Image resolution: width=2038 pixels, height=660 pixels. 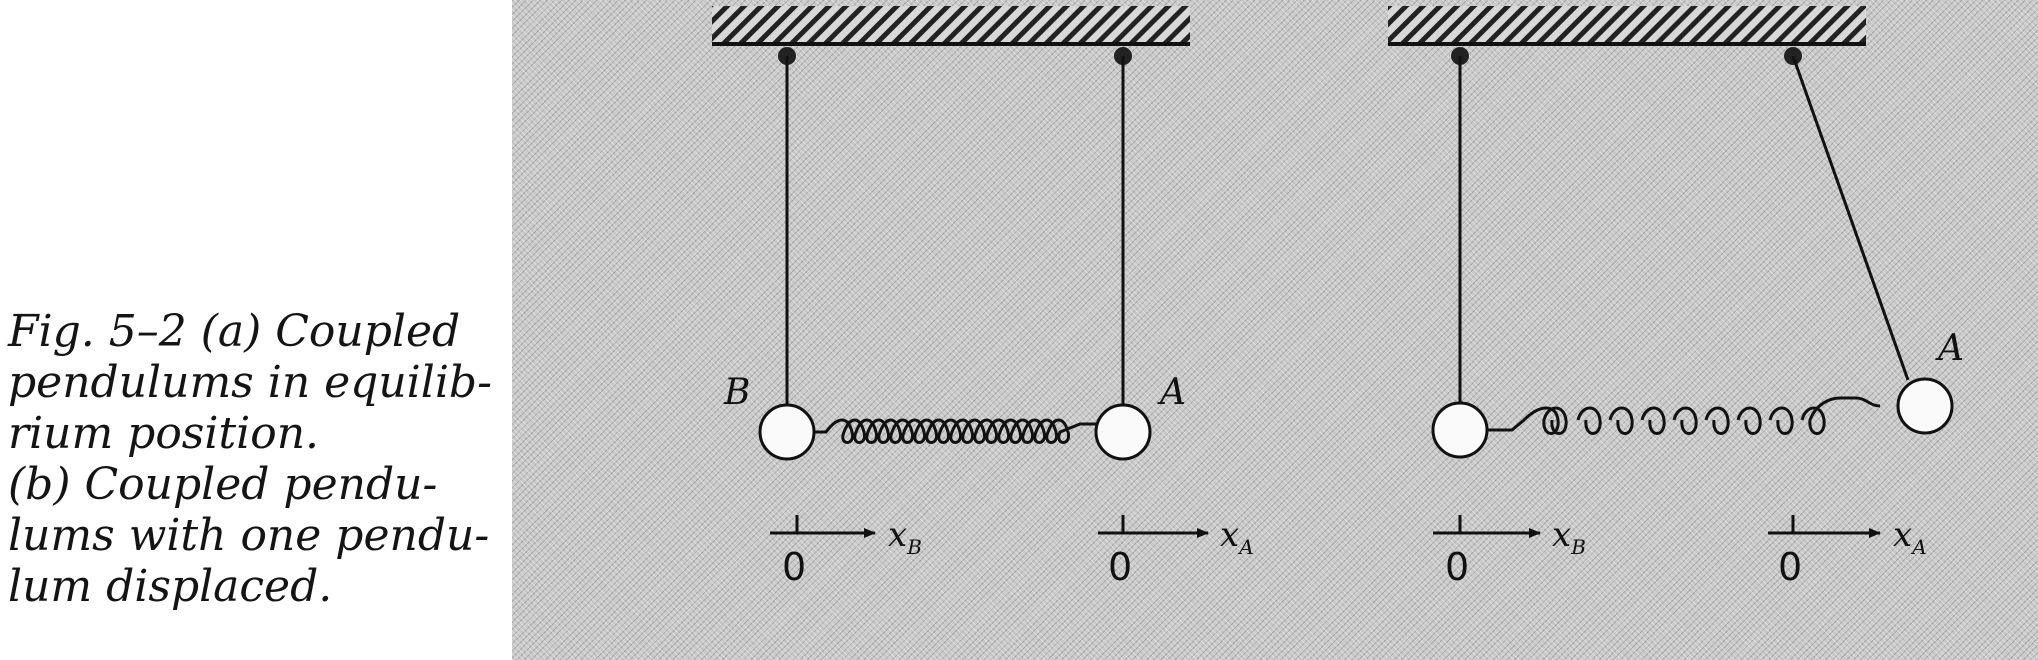 What do you see at coordinates (250, 382) in the screenshot?
I see `caption-line: pendulums in equilib-` at bounding box center [250, 382].